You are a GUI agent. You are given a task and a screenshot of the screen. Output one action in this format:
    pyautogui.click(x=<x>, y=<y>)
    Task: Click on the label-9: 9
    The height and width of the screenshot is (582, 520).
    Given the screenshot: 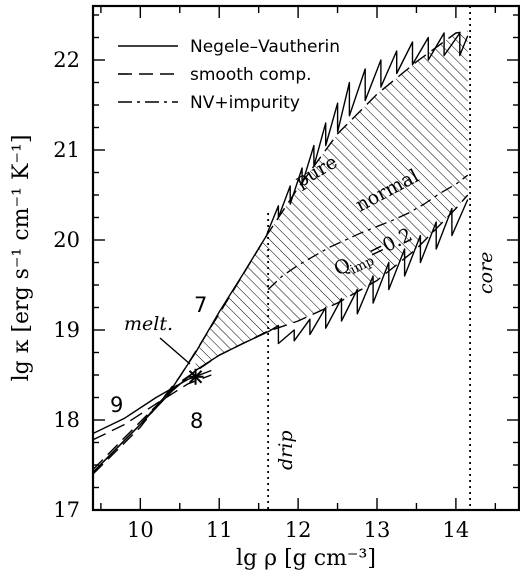 What is the action you would take?
    pyautogui.click(x=116, y=405)
    